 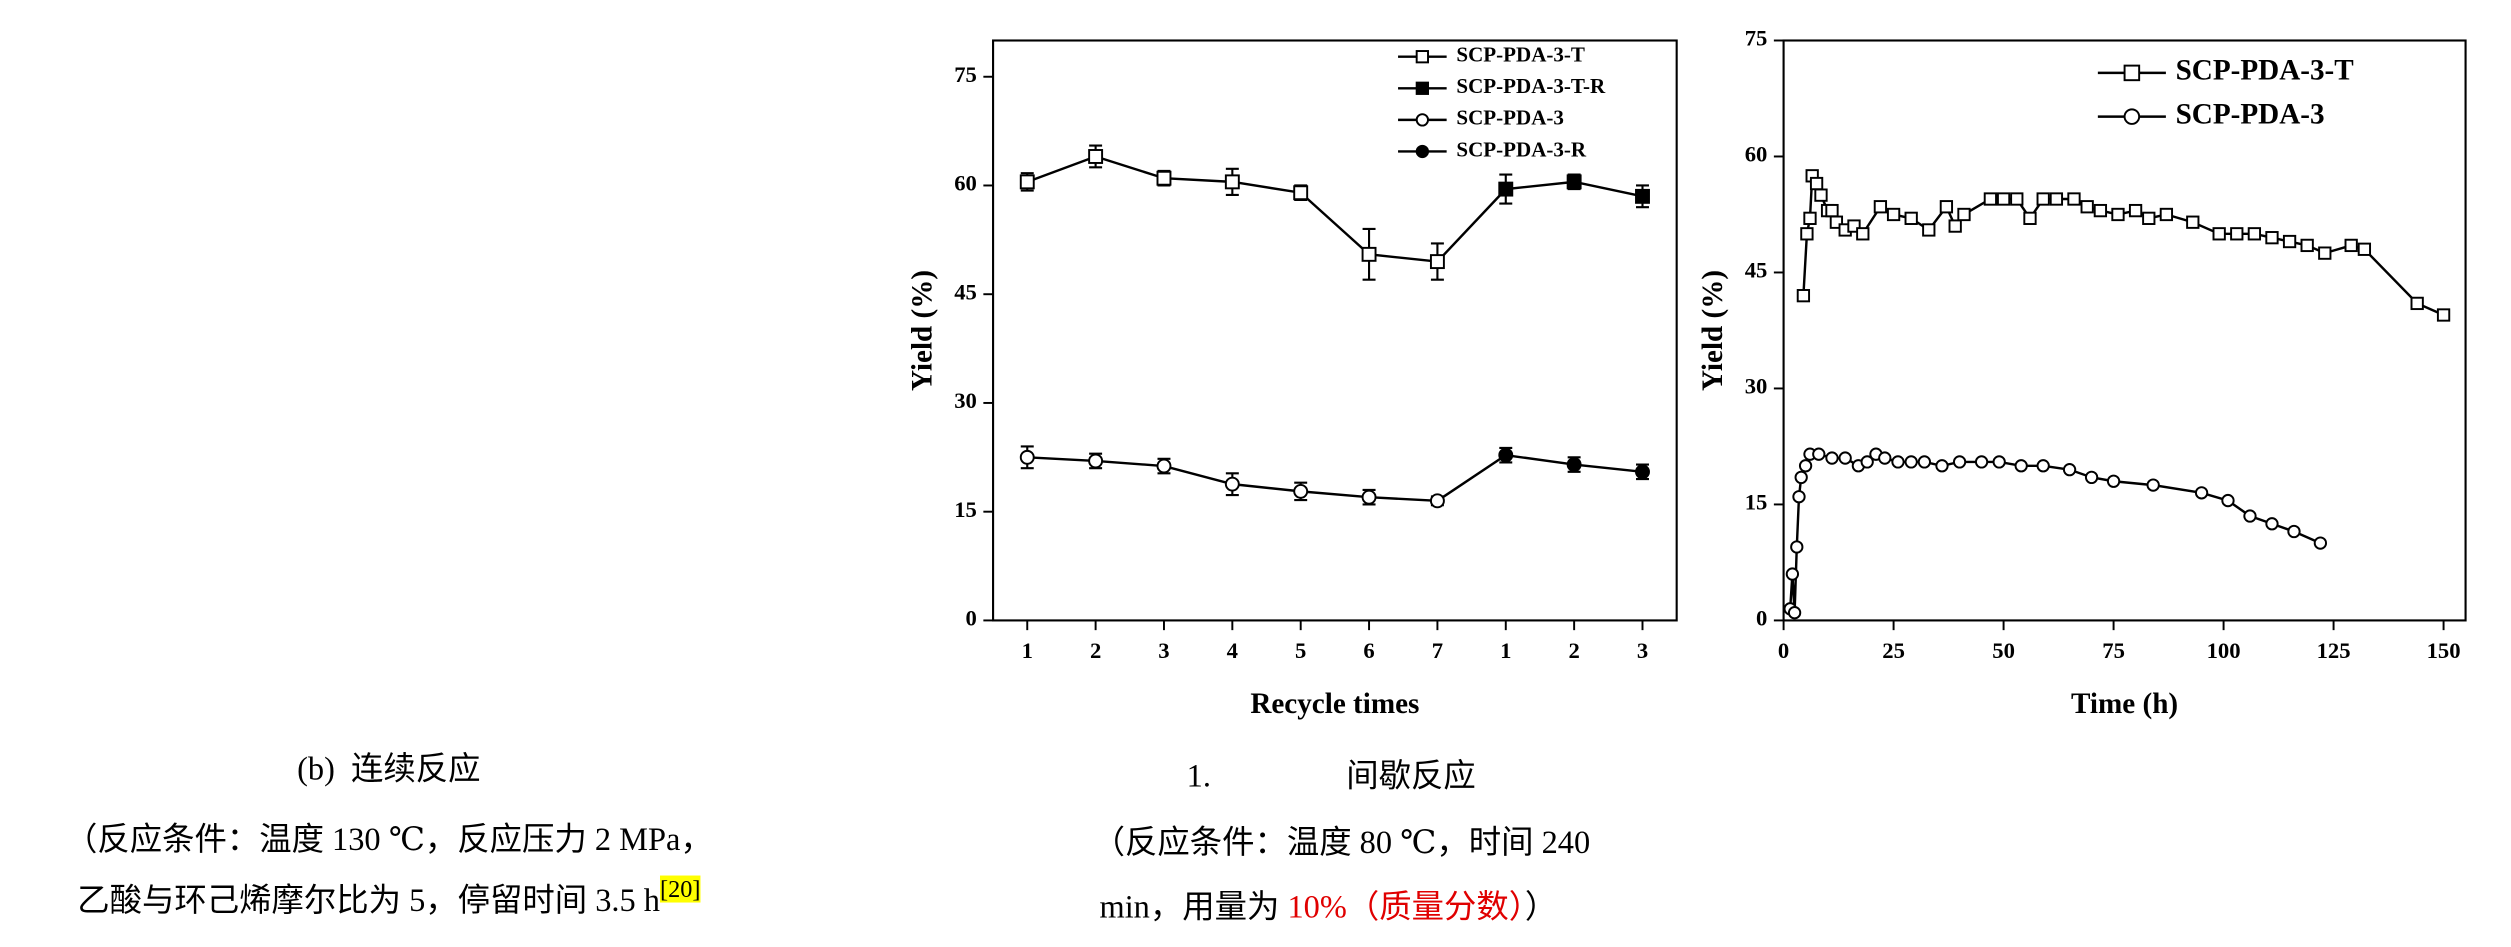 What do you see at coordinates (388, 770) in the screenshot?
I see `caption-heading: (b) 连续反应` at bounding box center [388, 770].